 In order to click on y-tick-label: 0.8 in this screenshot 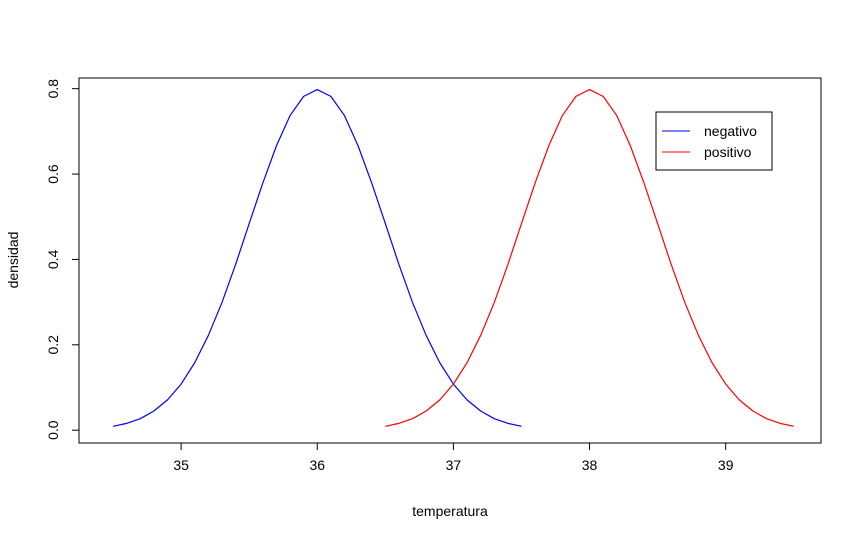, I will do `click(53, 89)`.